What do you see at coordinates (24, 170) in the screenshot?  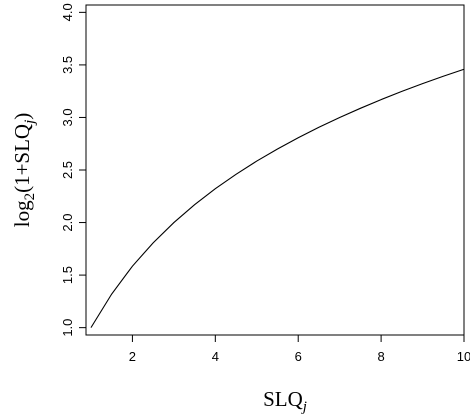 I see `y-axis-title: log2(1+SLQj)` at bounding box center [24, 170].